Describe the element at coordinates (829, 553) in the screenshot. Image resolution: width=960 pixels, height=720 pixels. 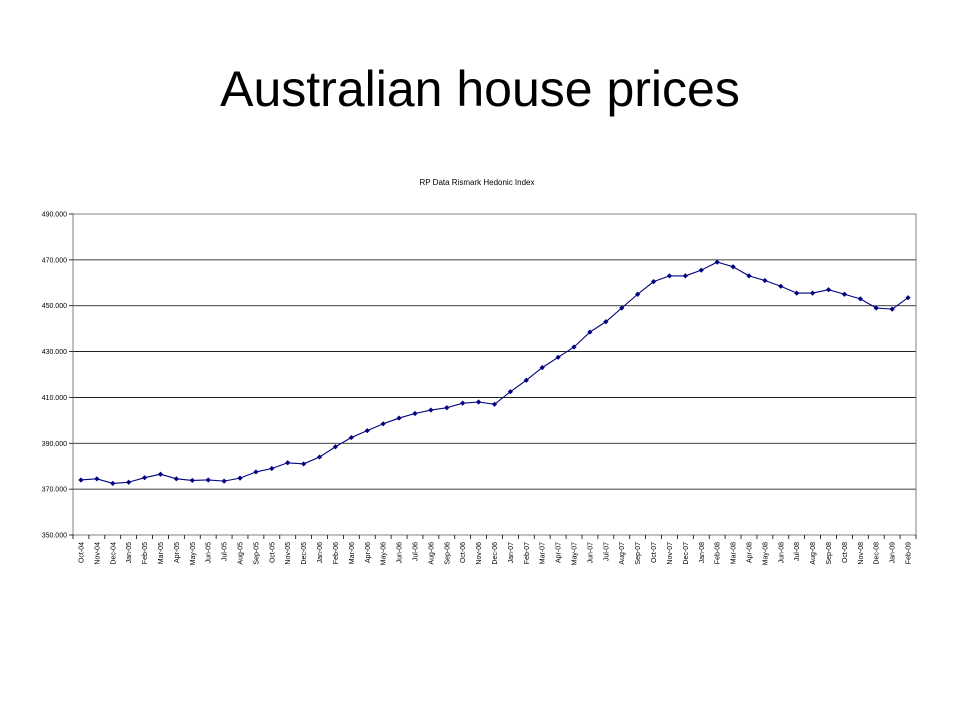
I see `x-tick-label: Sep-08` at that location.